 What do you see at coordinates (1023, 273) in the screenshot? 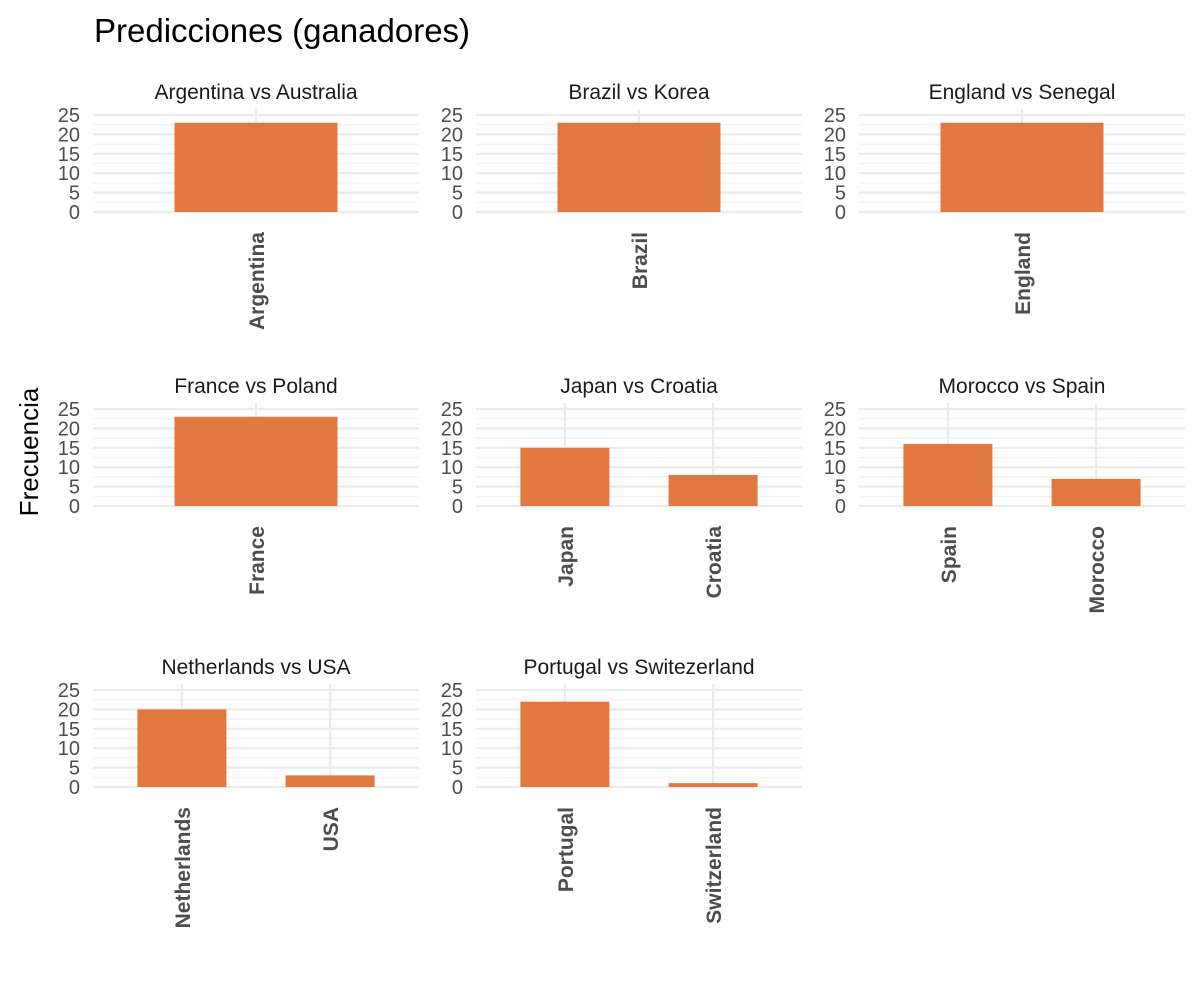
I see `x-tick-label: England` at bounding box center [1023, 273].